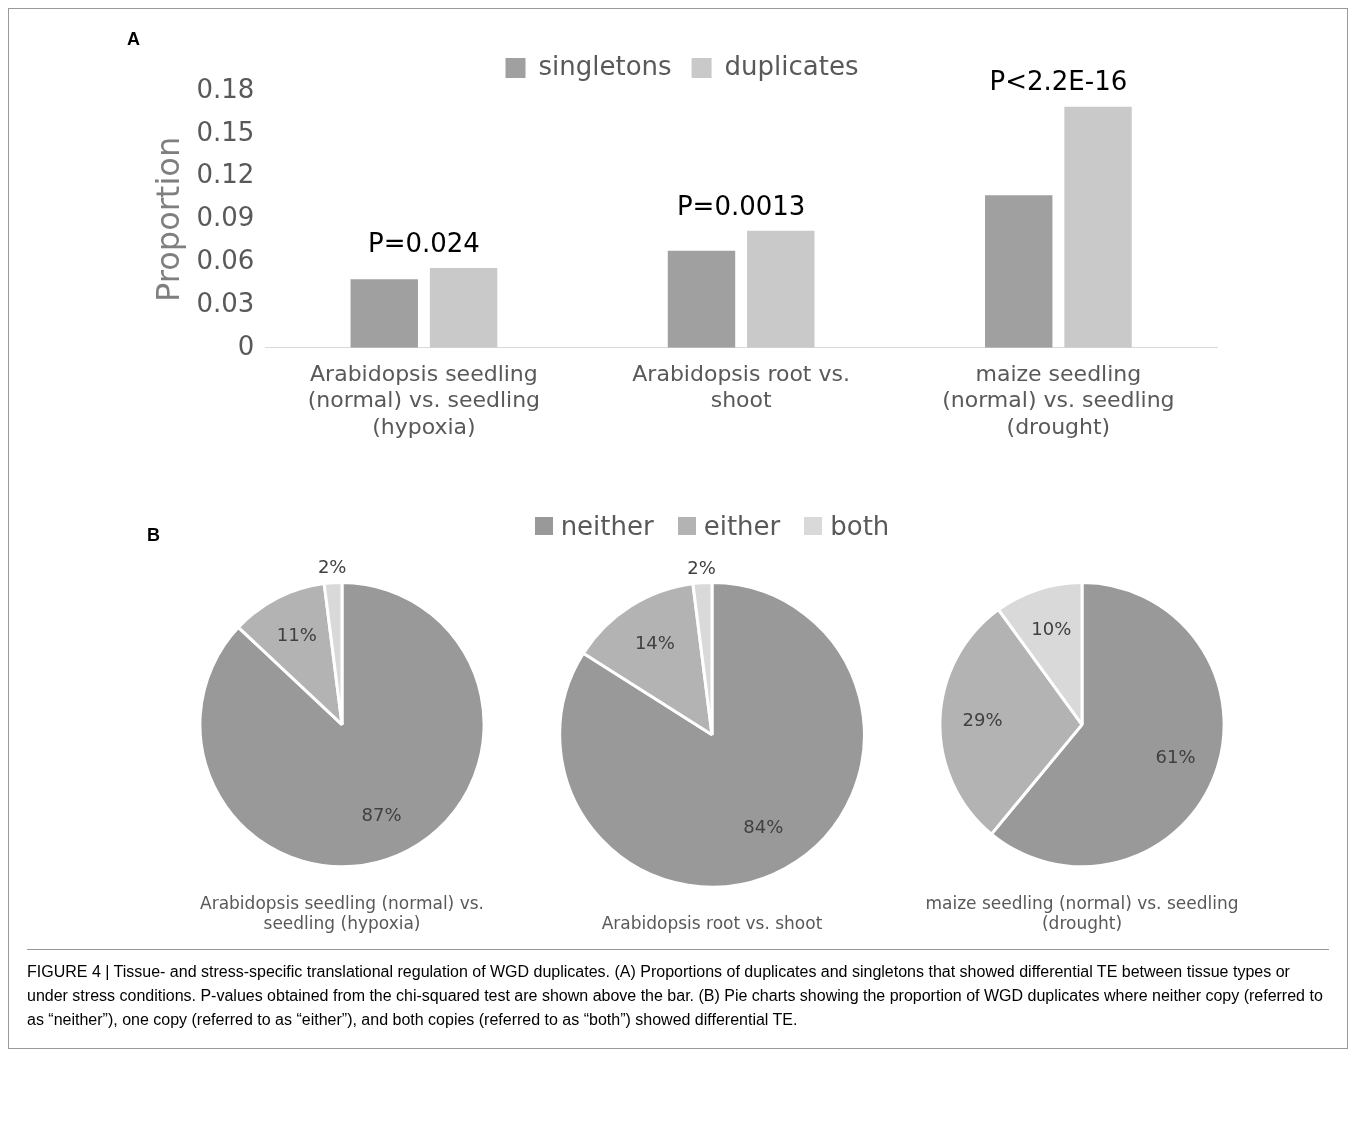 The image size is (1358, 1141). I want to click on text: Arabidopsis root vs. shoot, so click(712, 923).